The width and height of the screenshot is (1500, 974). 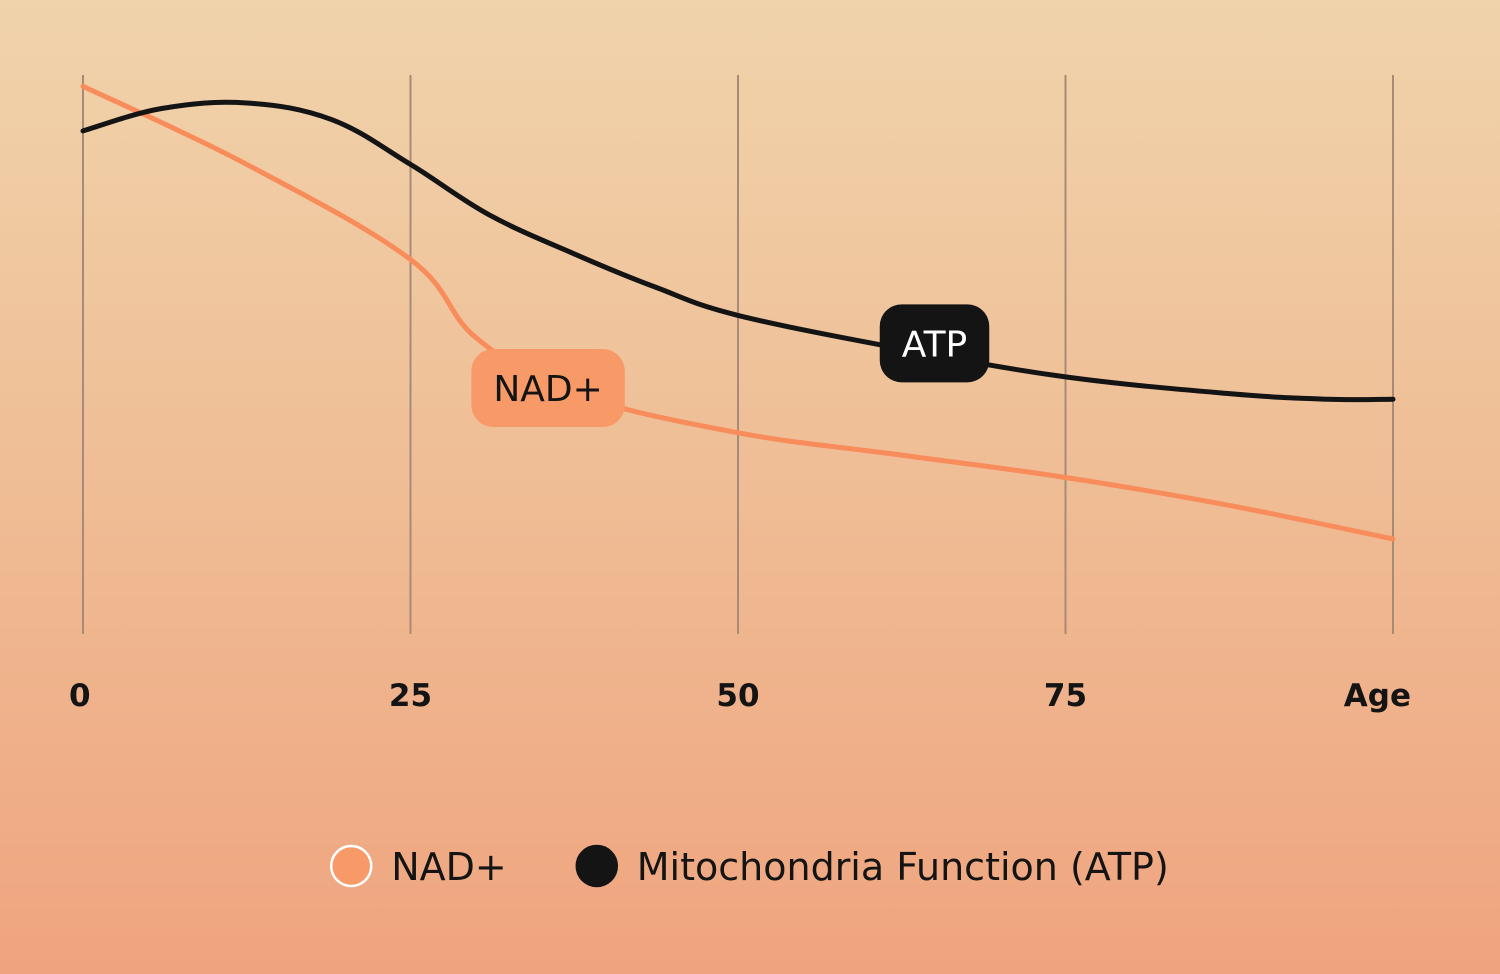 What do you see at coordinates (410, 696) in the screenshot?
I see `x-tick-label-25: 25` at bounding box center [410, 696].